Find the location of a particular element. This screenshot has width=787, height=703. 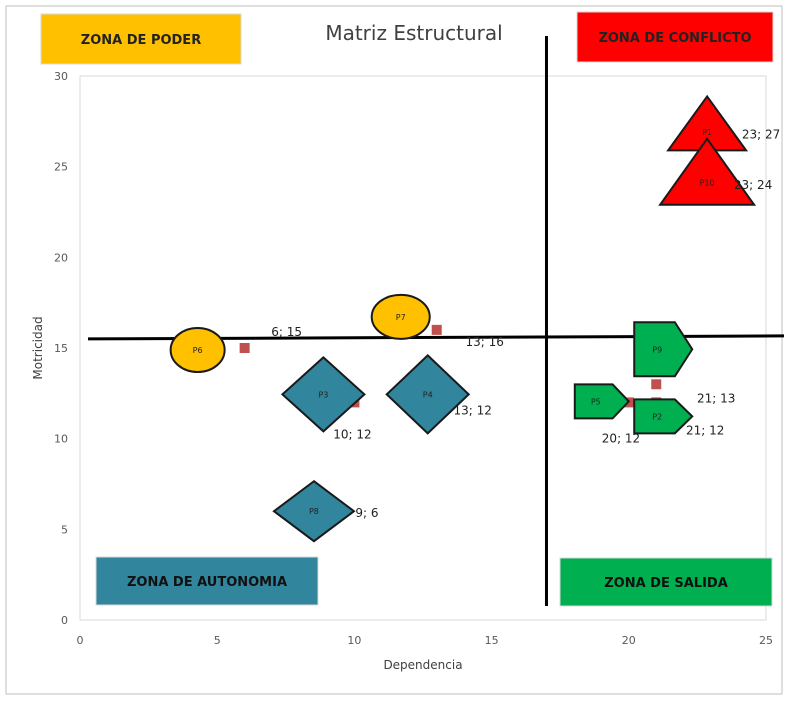

zone-salida-box is located at coordinates (666, 582).